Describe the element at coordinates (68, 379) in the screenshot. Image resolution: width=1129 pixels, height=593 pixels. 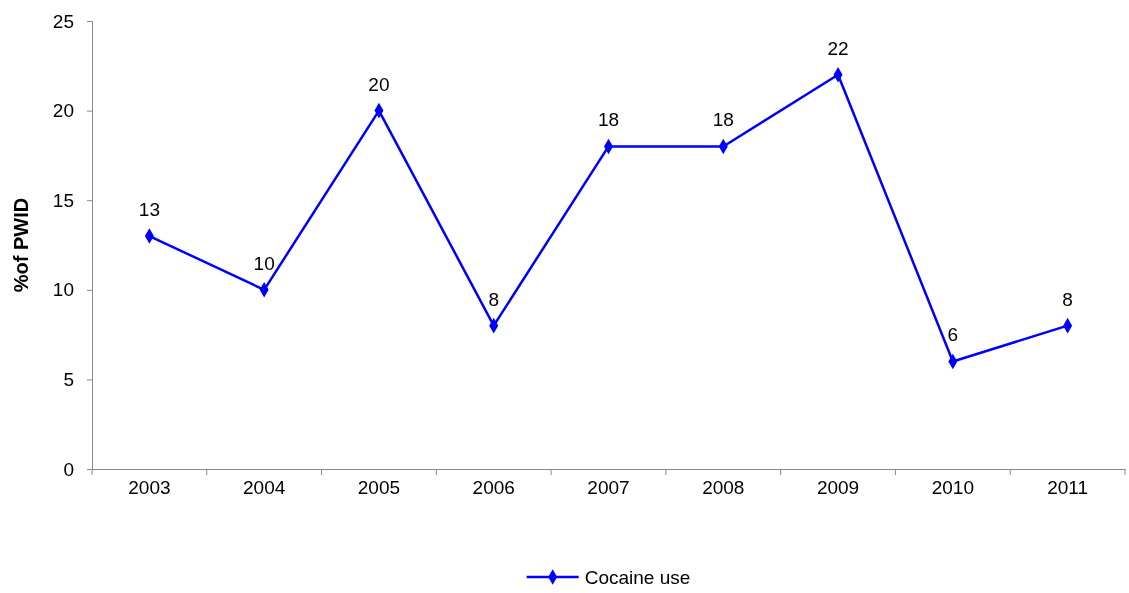
I see `y-tick-label: 5` at that location.